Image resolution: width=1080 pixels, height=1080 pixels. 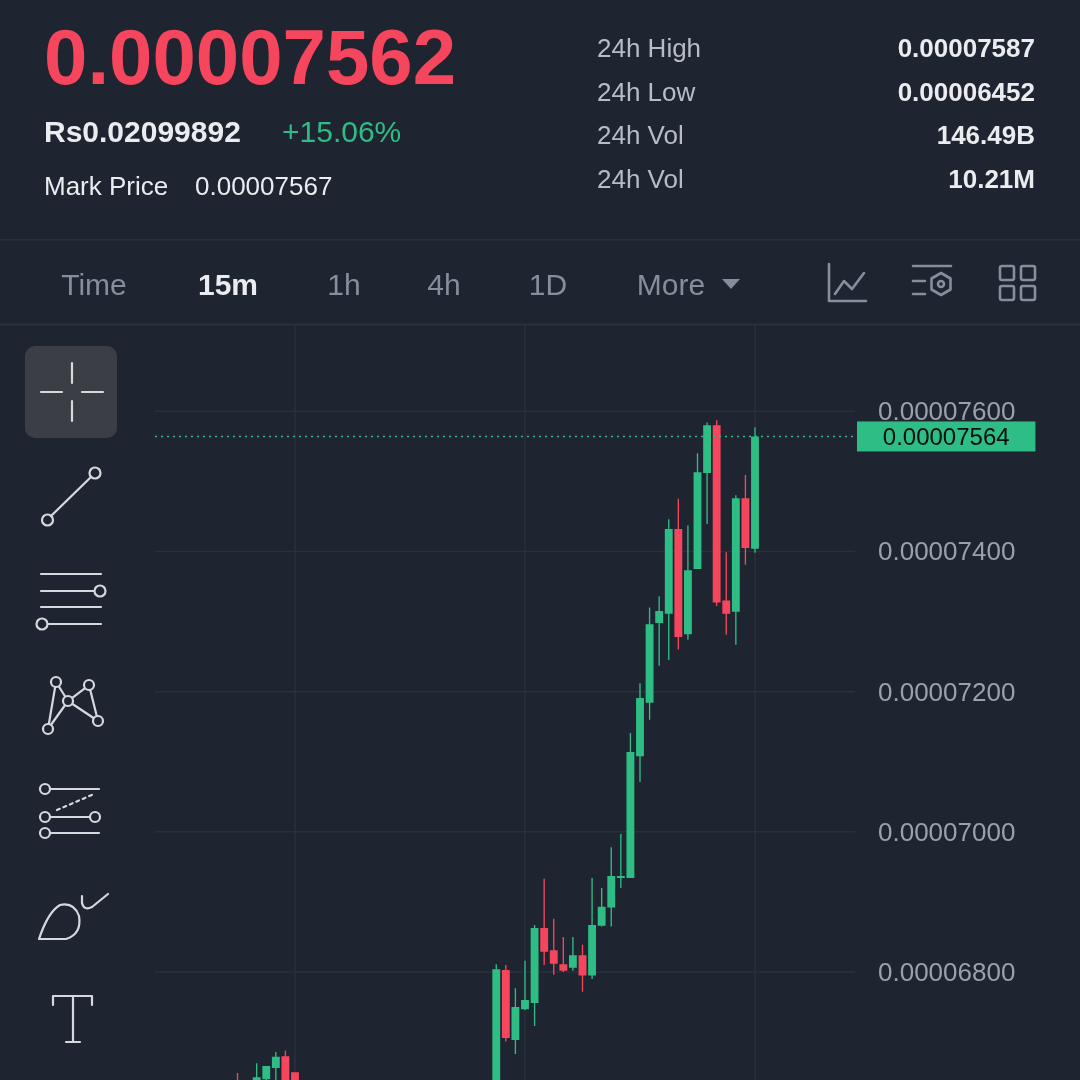 I want to click on text: 24h Low, so click(x=646, y=92).